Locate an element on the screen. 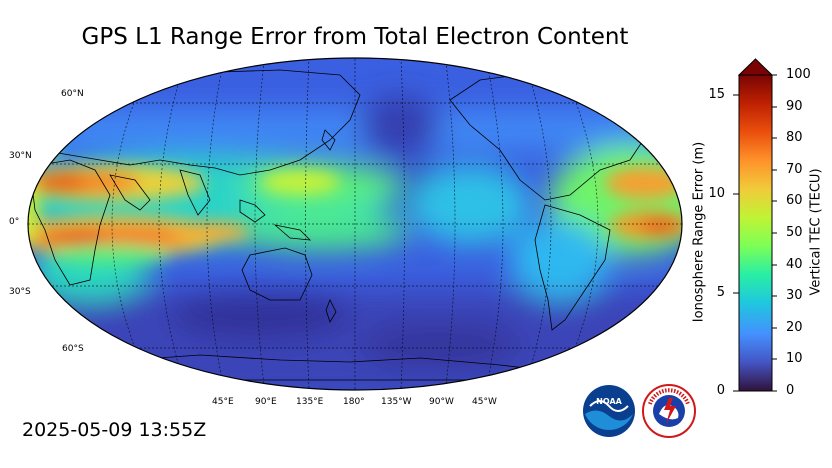 This screenshot has height=468, width=832. noaa-logo: NOAA is located at coordinates (609, 411).